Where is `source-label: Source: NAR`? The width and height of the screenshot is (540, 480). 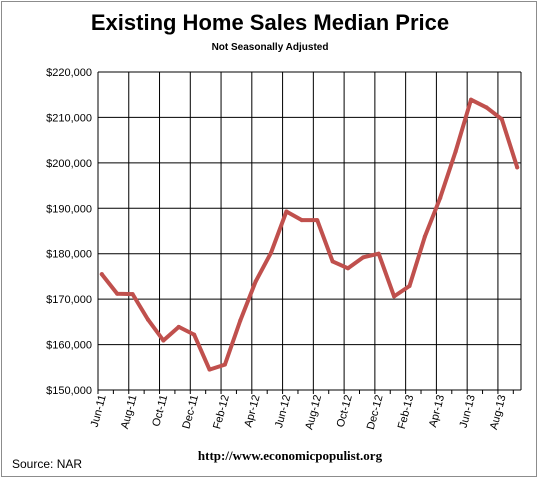
source-label: Source: NAR is located at coordinates (47, 464).